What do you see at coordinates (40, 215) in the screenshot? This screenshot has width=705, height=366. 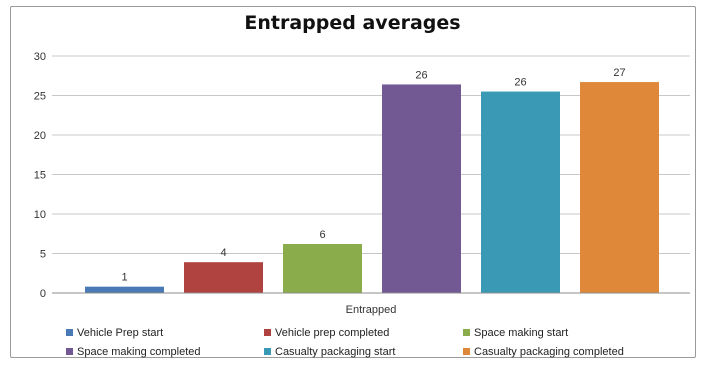 I see `y-tick-label: 10` at bounding box center [40, 215].